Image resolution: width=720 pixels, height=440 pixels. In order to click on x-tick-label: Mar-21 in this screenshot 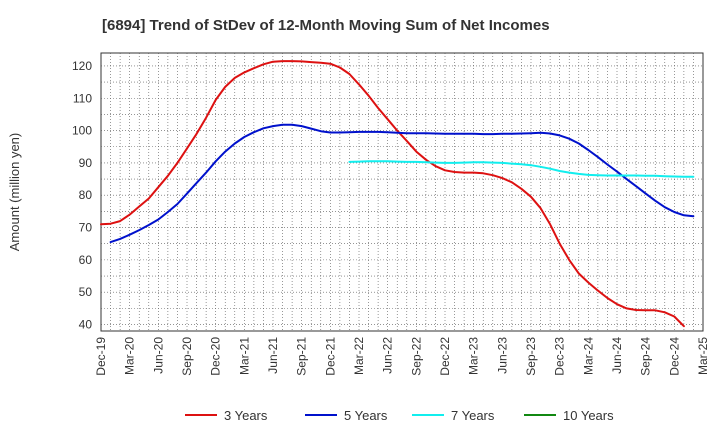, I will do `click(244, 356)`.